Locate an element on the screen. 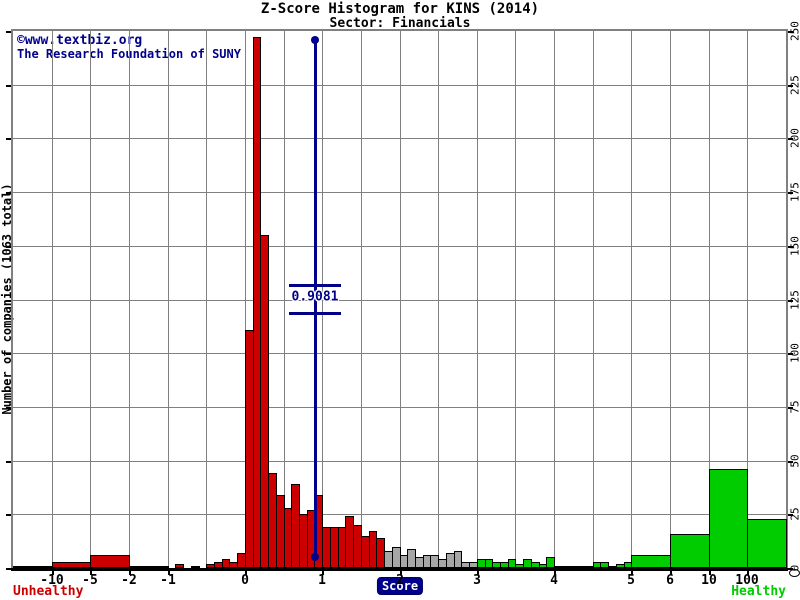 This screenshot has height=600, width=800. x-tick-label: 0 is located at coordinates (245, 580).